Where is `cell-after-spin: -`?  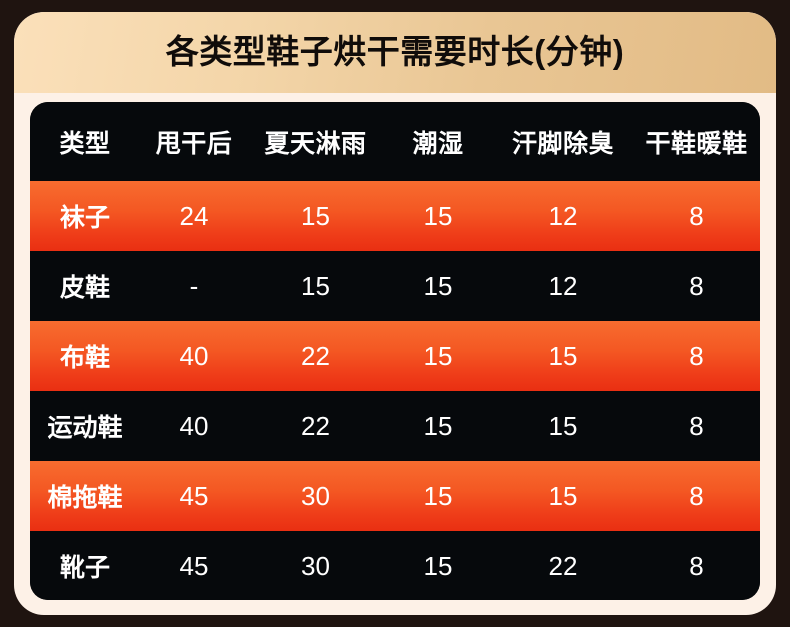
cell-after-spin: - is located at coordinates (194, 285).